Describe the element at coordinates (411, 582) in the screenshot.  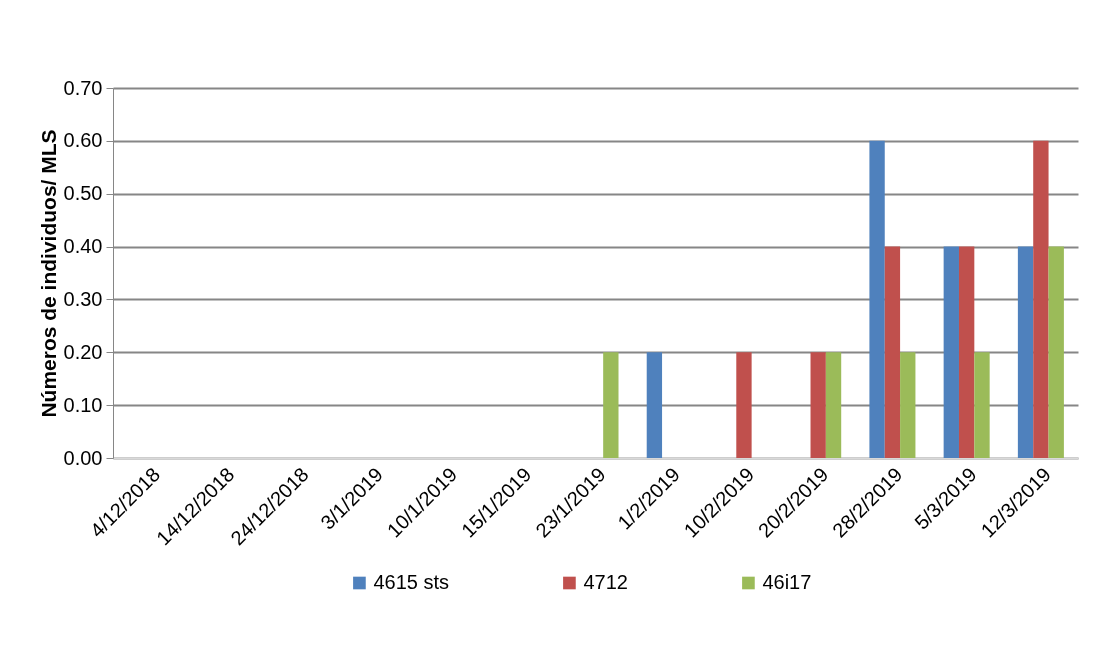
I see `legend-label: 4615 sts` at that location.